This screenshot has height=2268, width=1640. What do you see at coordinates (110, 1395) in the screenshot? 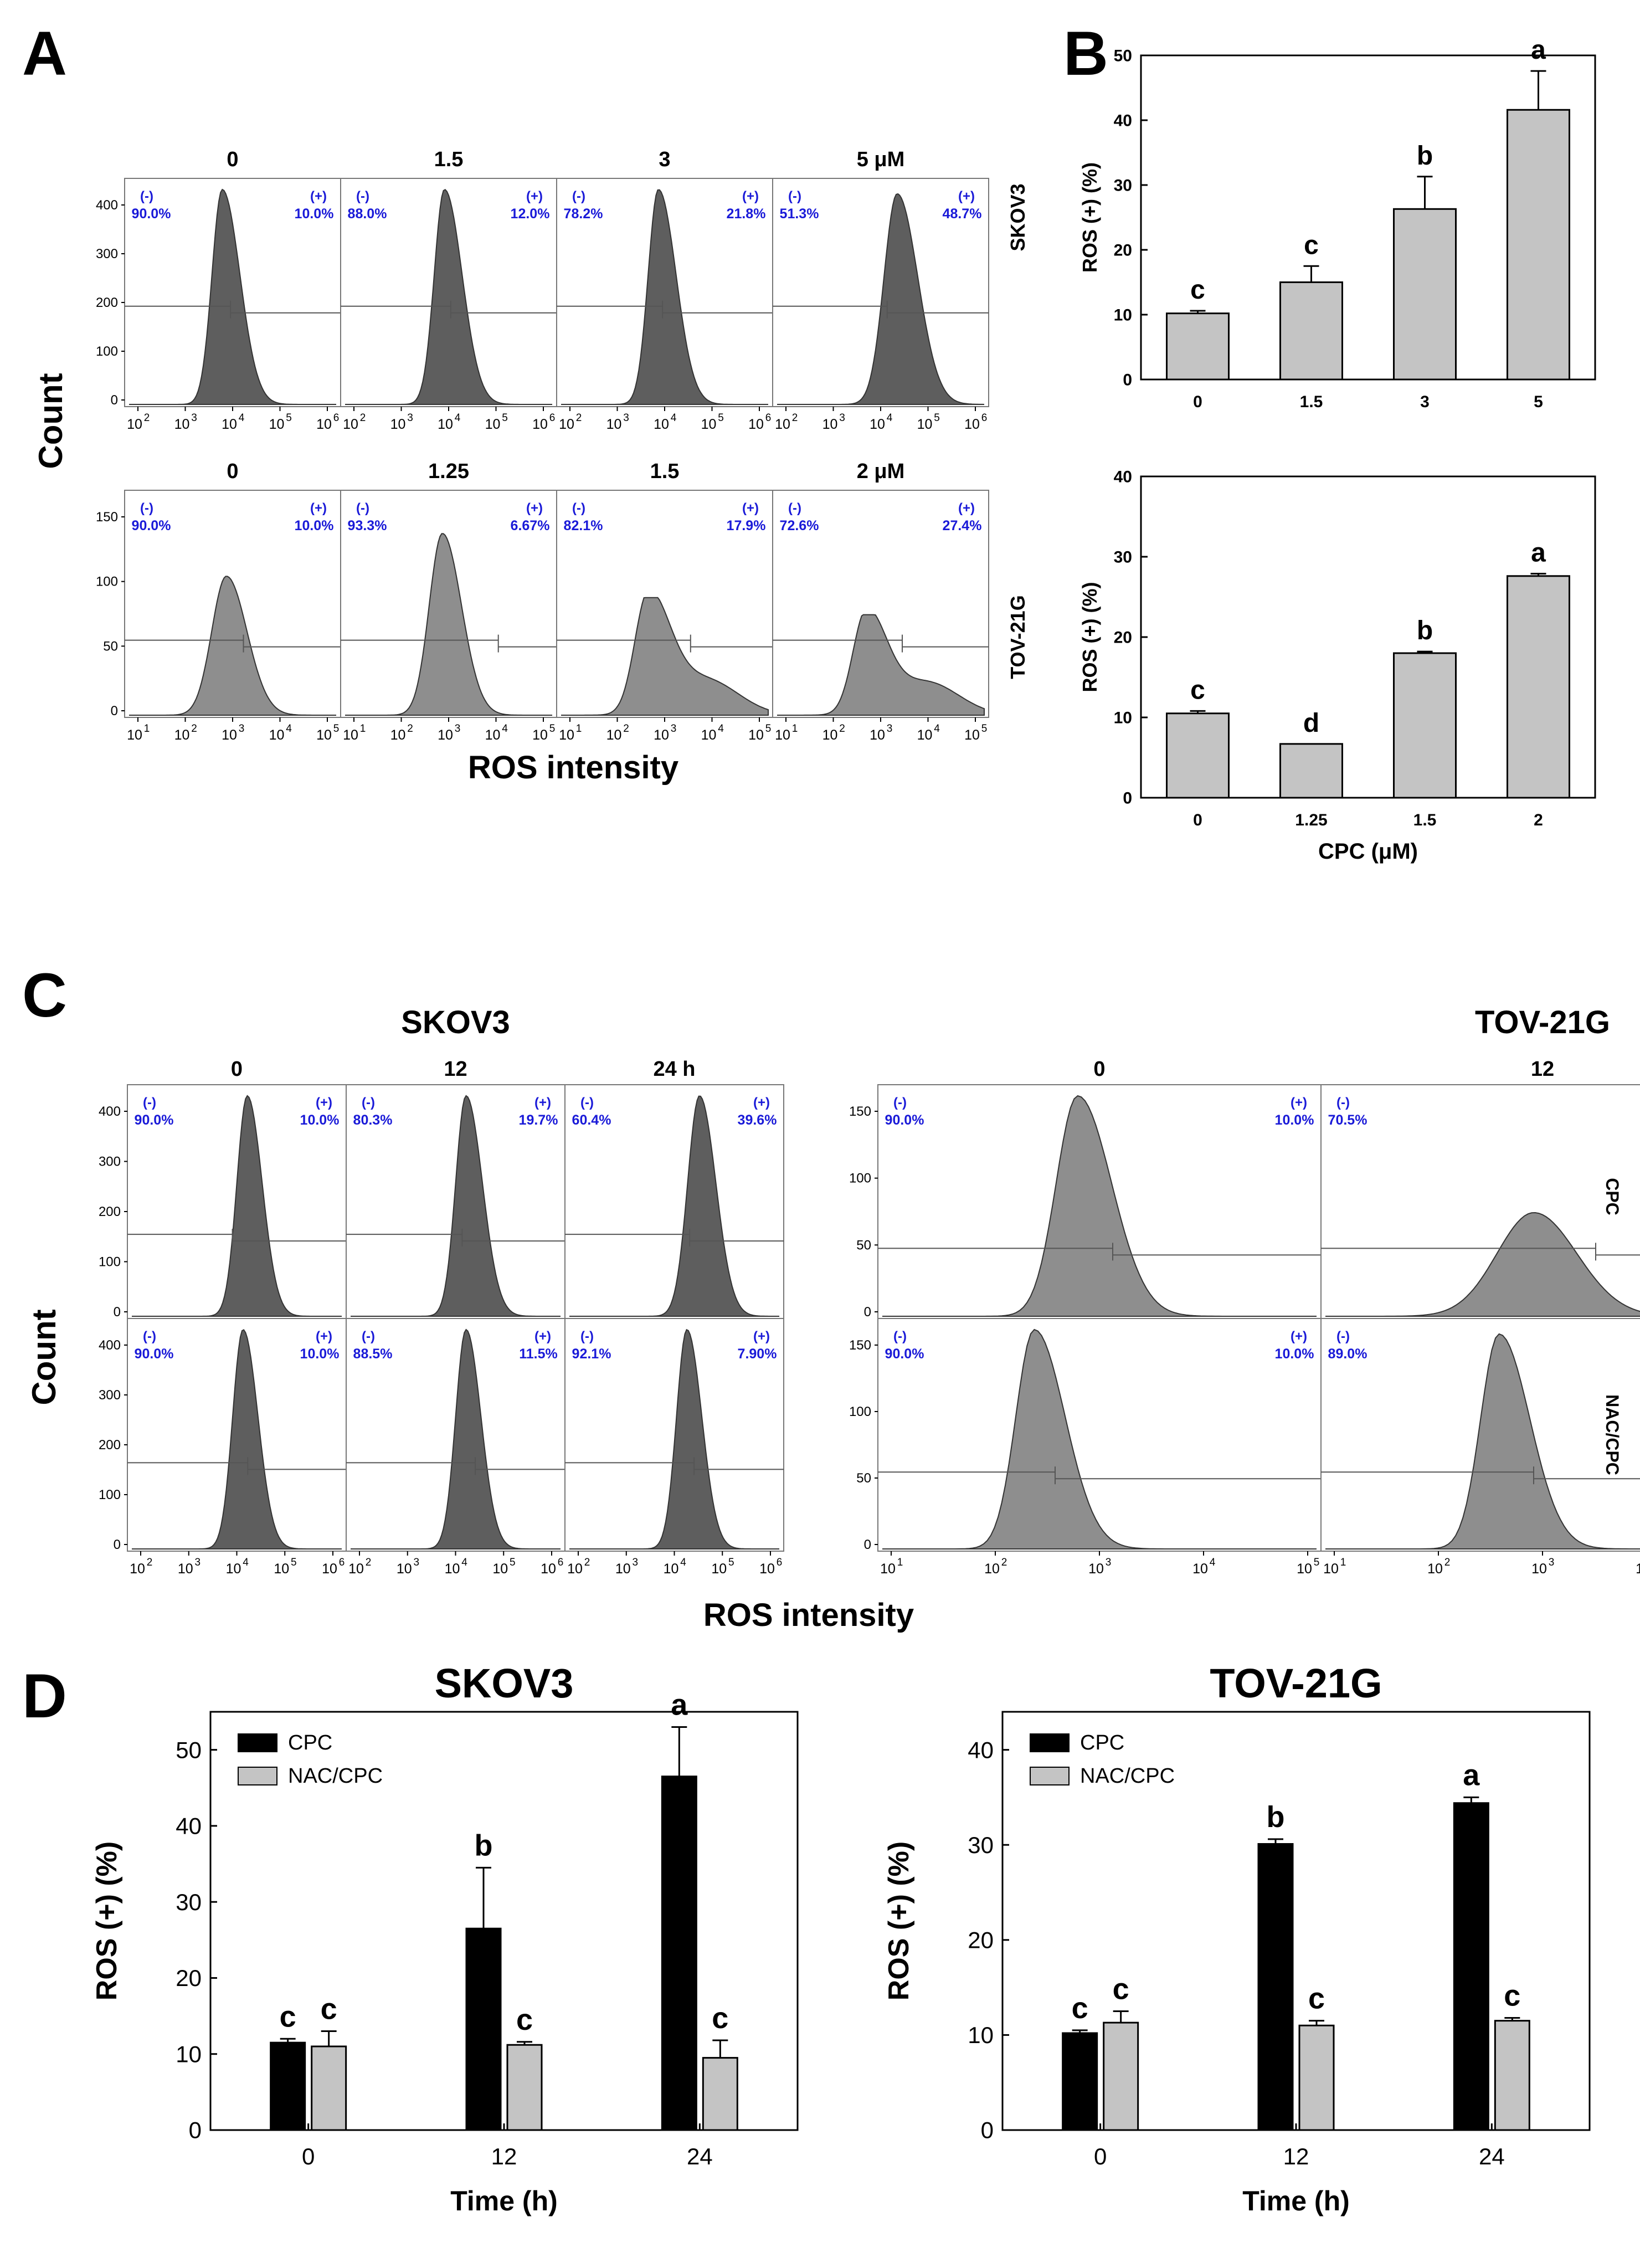
I see `y-tick-label: 300` at bounding box center [110, 1395].